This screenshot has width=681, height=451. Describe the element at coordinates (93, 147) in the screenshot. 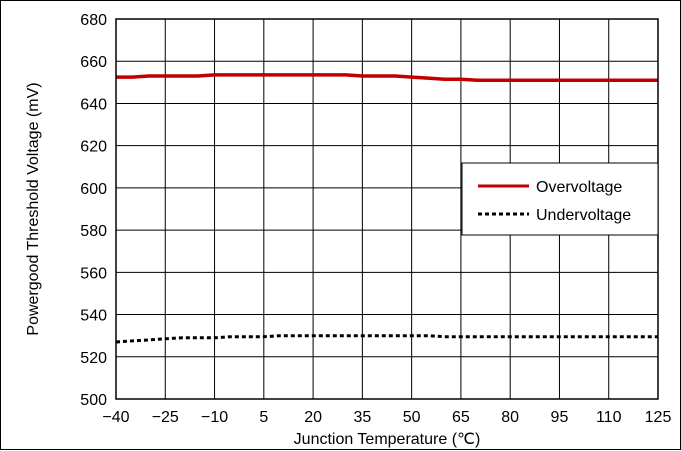

I see `y-tick-label: 620` at that location.